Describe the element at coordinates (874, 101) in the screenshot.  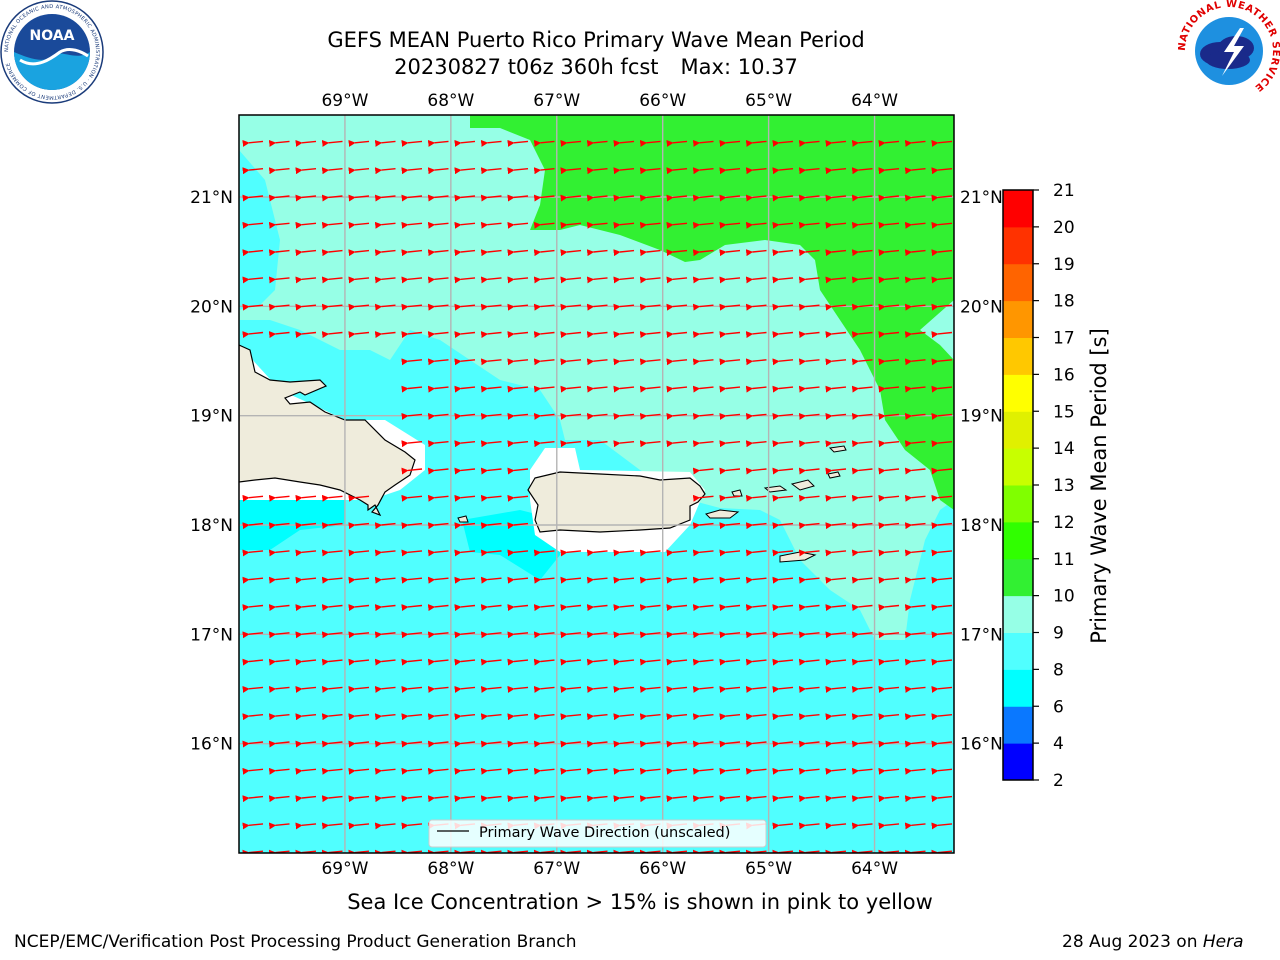
I see `x-tick-label-top: 64°W` at that location.